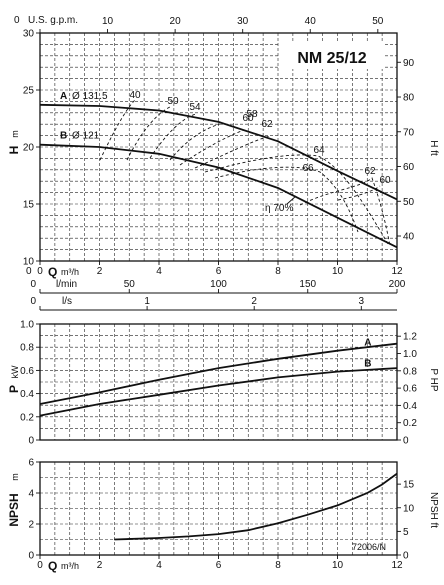 This screenshot has width=444, height=585. I want to click on y-tick-label: 1.0, so click(27, 325).